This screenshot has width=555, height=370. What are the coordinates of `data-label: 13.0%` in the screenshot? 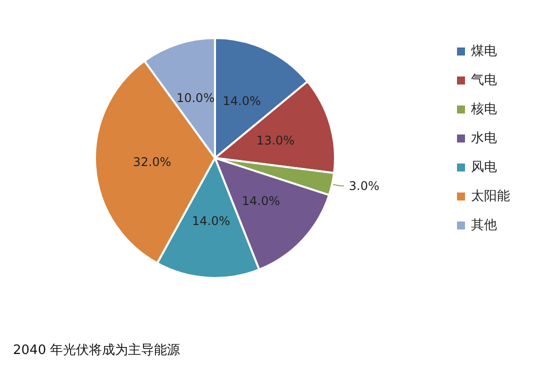 It's located at (275, 140).